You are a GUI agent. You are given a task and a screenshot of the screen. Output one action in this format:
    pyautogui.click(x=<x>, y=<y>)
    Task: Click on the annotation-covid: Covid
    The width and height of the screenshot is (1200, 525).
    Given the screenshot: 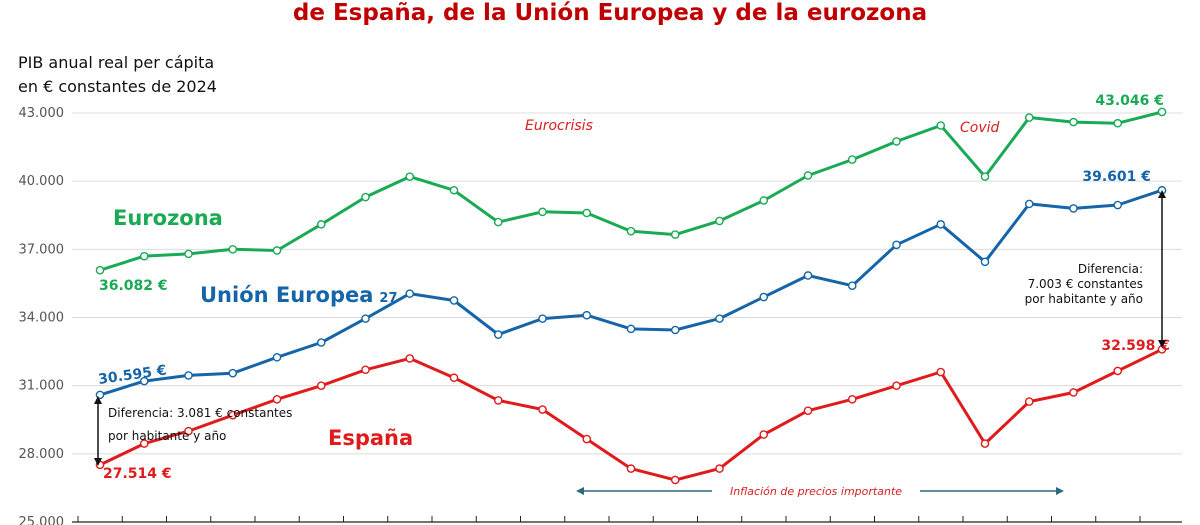 What is the action you would take?
    pyautogui.click(x=980, y=128)
    